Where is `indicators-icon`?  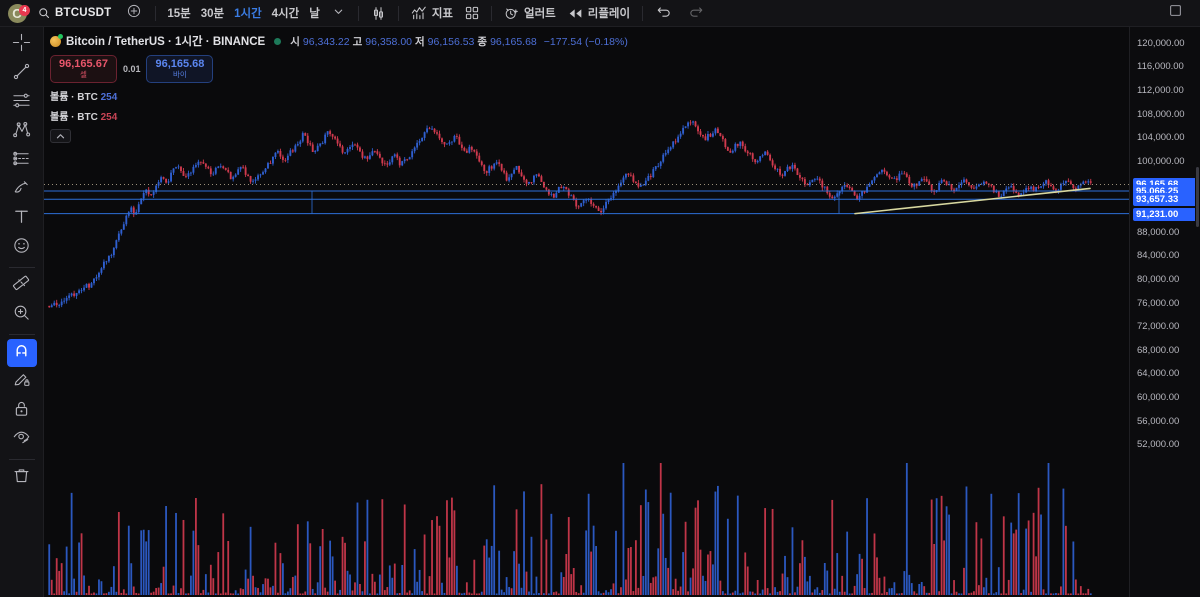 indicators-icon is located at coordinates (419, 13).